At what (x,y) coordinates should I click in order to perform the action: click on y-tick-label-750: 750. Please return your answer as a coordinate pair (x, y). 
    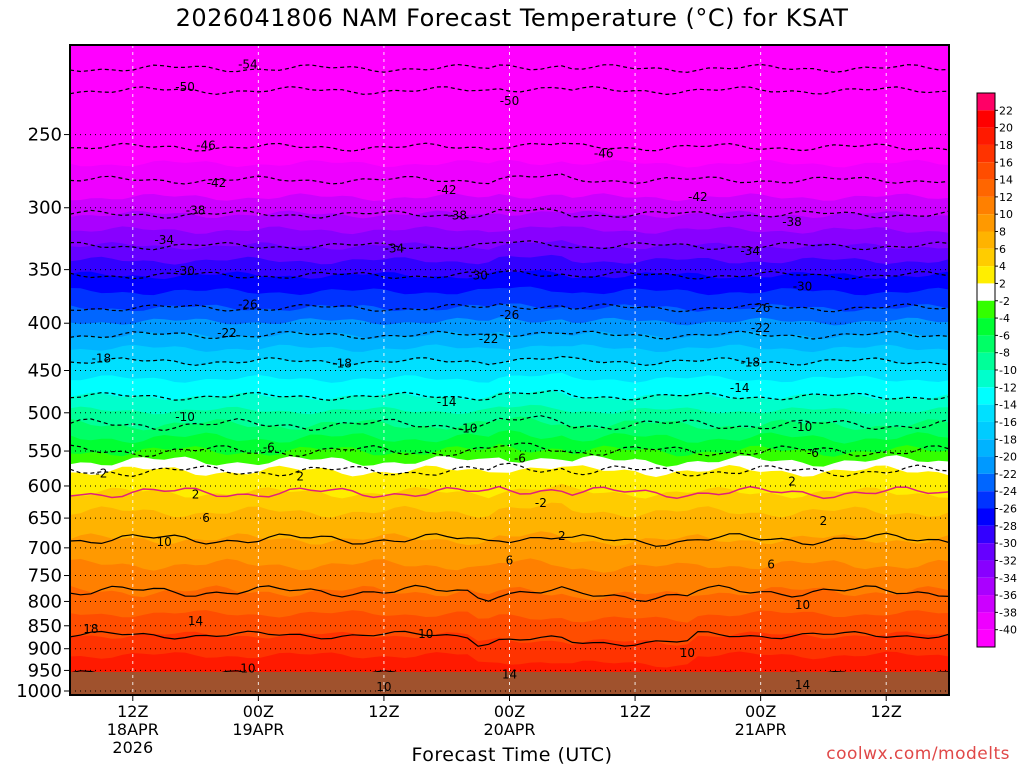
    Looking at the image, I should click on (45, 576).